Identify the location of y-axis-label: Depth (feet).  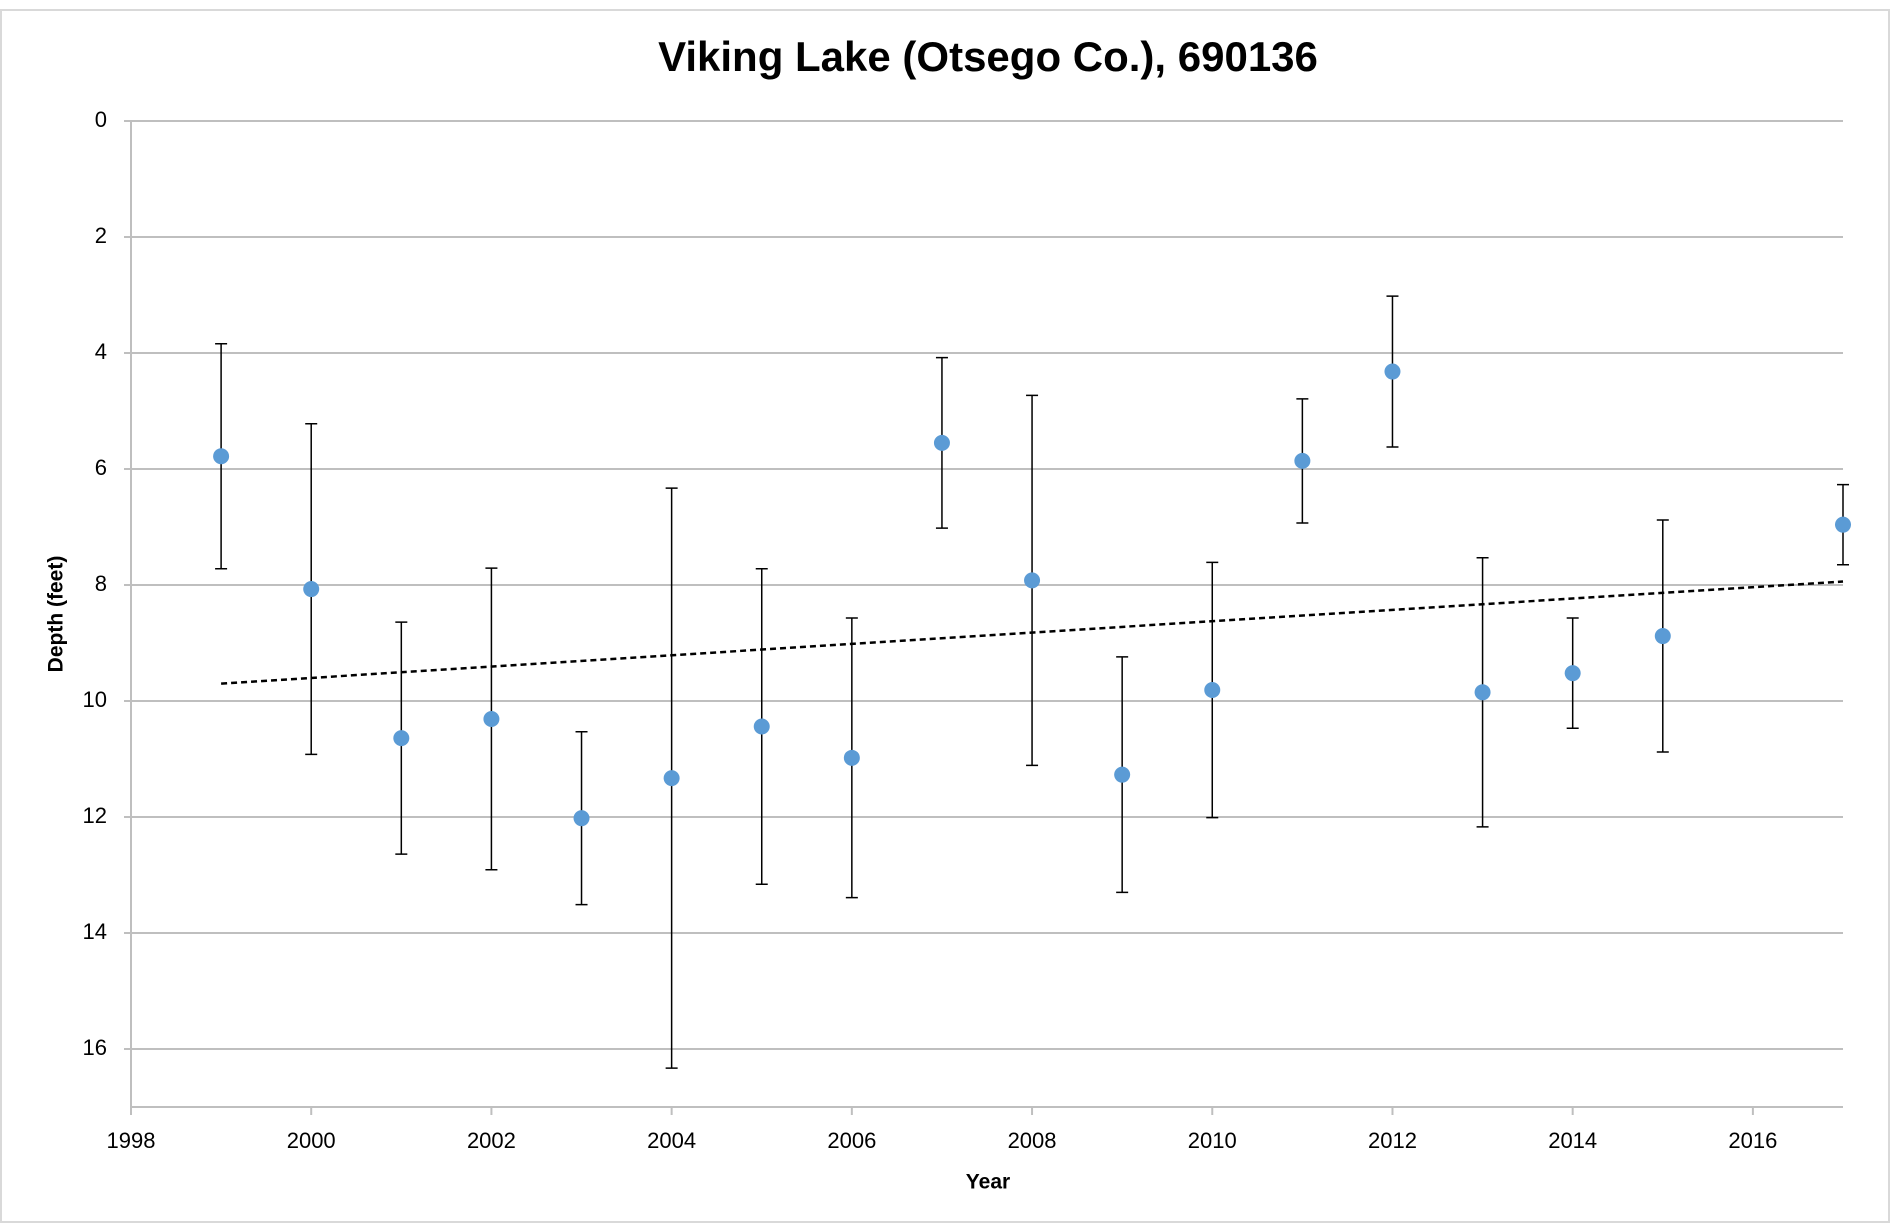
(56, 614).